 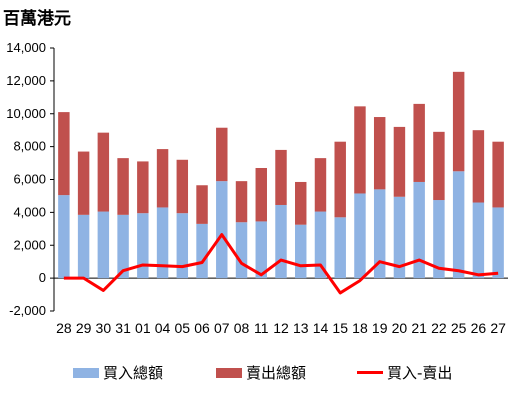 I want to click on x-tick-label: 29, so click(x=84, y=328).